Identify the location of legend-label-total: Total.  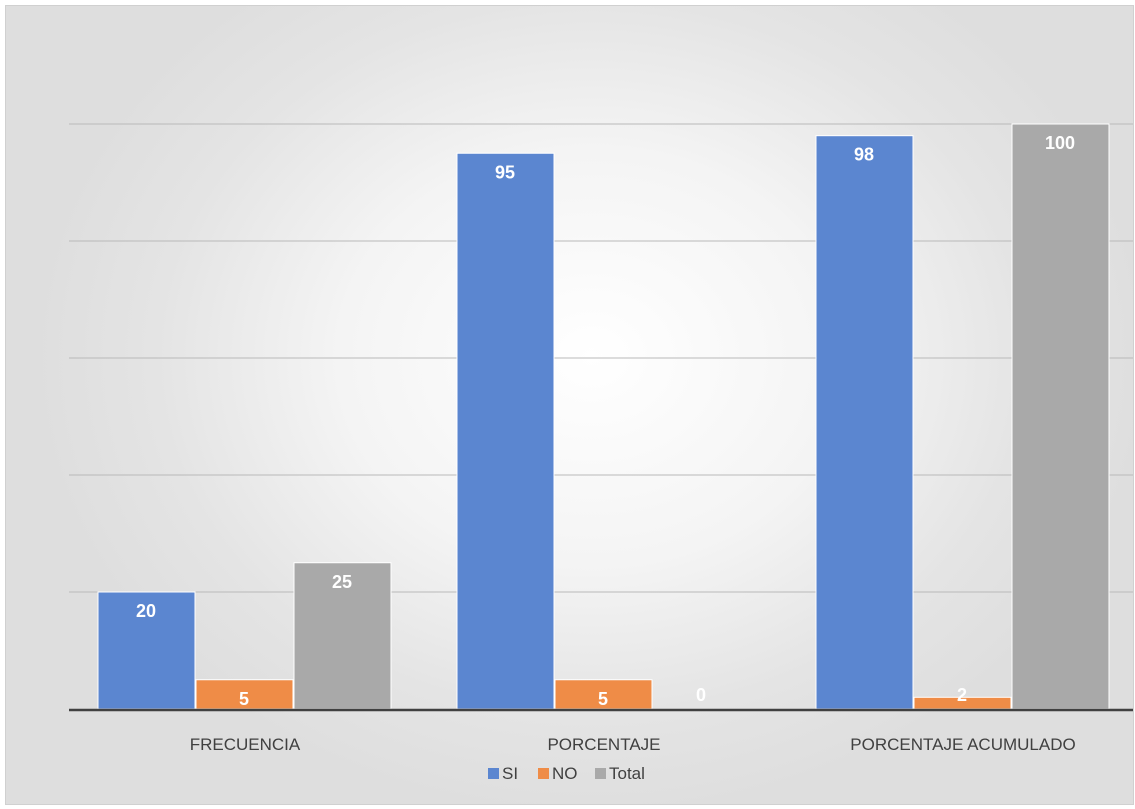
(627, 773).